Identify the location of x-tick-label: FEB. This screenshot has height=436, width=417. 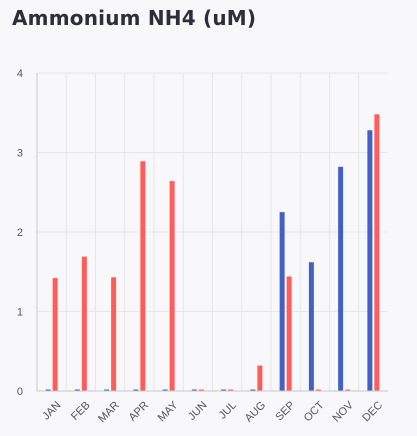
(81, 411).